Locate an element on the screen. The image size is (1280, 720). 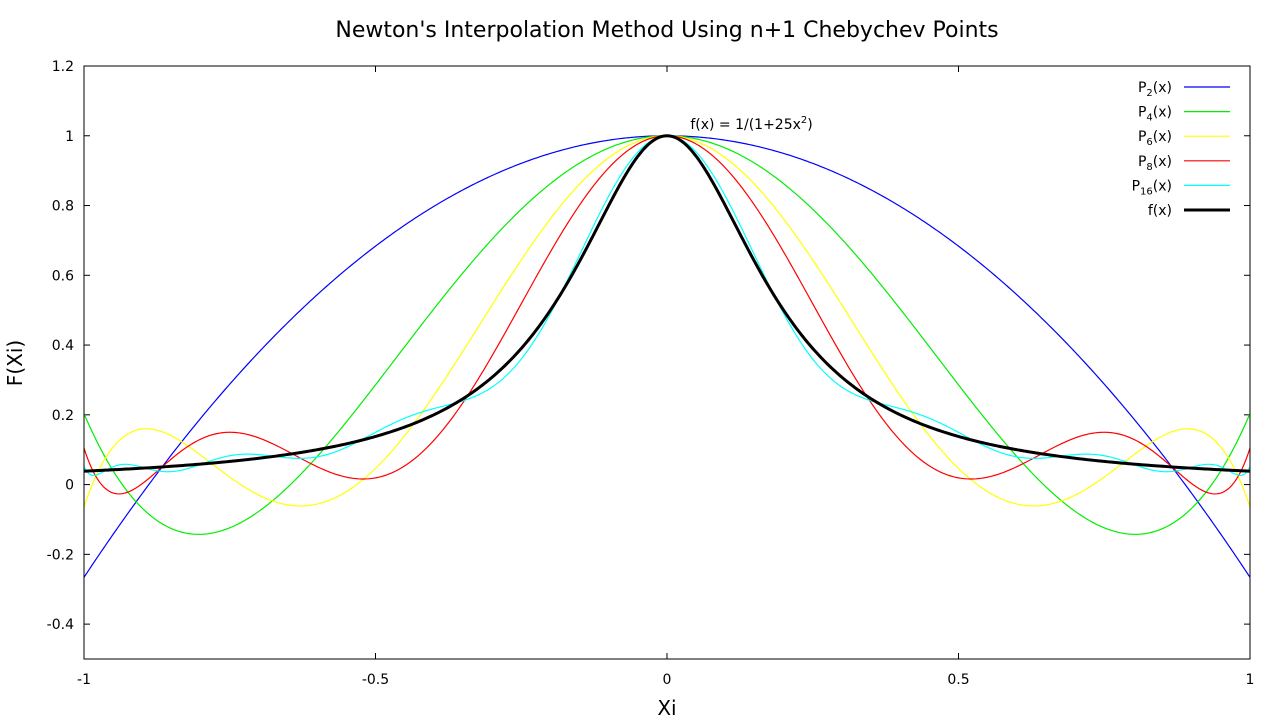
legend-entry: P2(x) is located at coordinates (1184, 89).